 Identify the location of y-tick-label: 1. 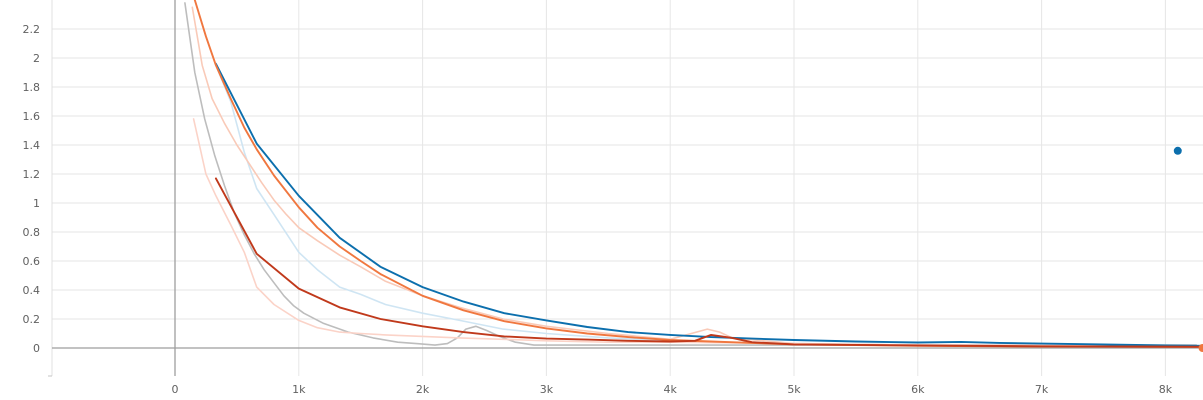
(36, 203).